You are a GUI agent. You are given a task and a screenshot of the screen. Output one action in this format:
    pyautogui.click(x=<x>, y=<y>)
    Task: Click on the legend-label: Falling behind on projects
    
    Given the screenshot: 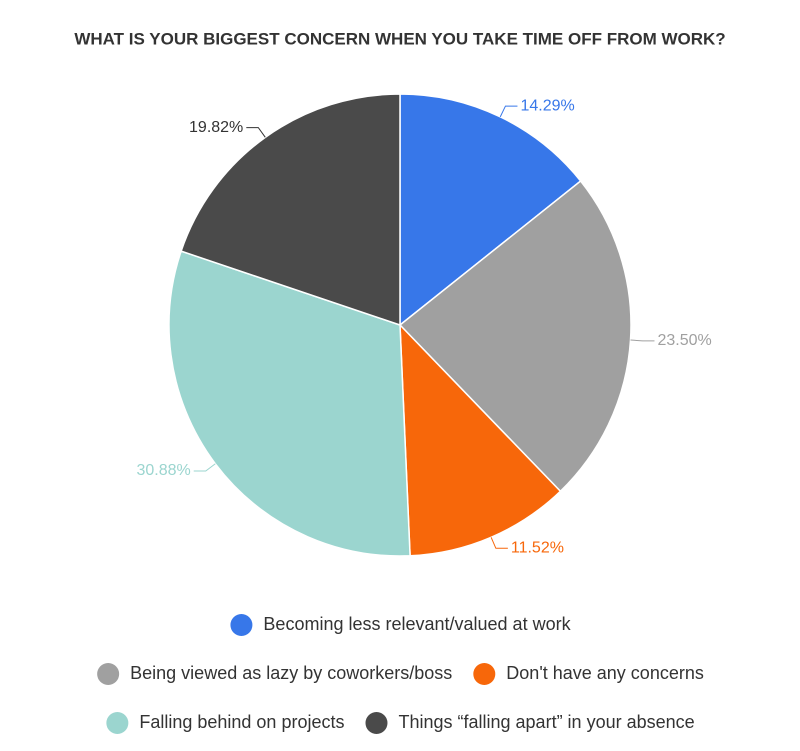 What is the action you would take?
    pyautogui.click(x=241, y=722)
    